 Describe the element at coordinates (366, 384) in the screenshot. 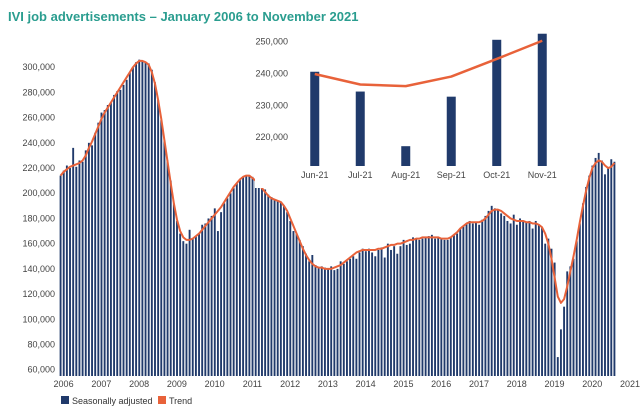

I see `x-tick-label: 2014` at that location.